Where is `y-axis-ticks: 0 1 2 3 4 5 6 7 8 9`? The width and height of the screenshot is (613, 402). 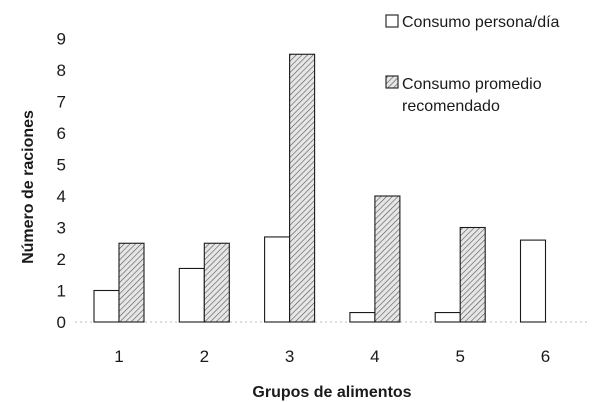 y-axis-ticks: 0 1 2 3 4 5 6 7 8 9 is located at coordinates (61, 181).